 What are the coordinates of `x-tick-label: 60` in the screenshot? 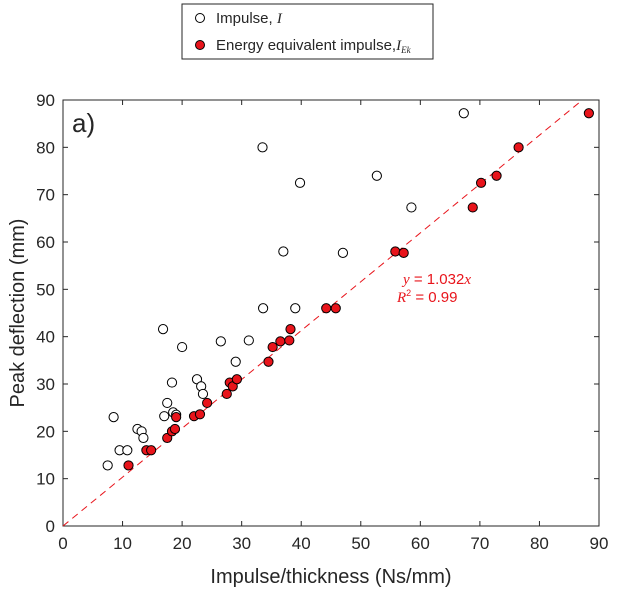 It's located at (420, 543).